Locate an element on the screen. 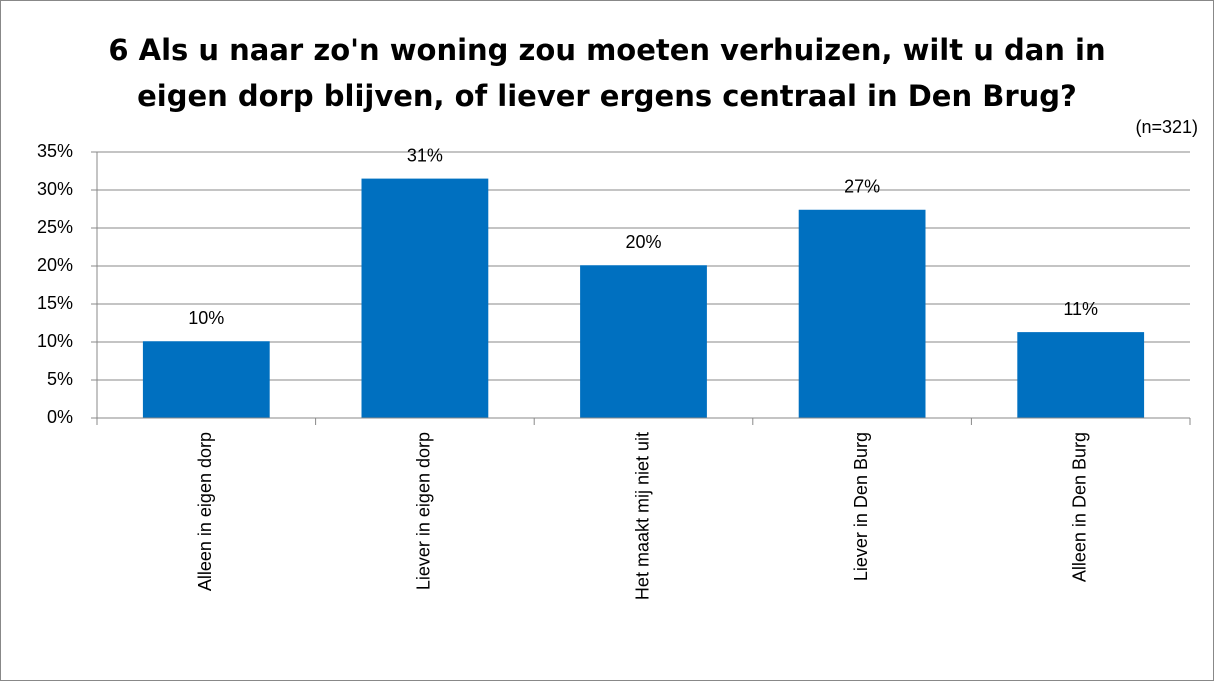  data-label: 27% is located at coordinates (862, 187).